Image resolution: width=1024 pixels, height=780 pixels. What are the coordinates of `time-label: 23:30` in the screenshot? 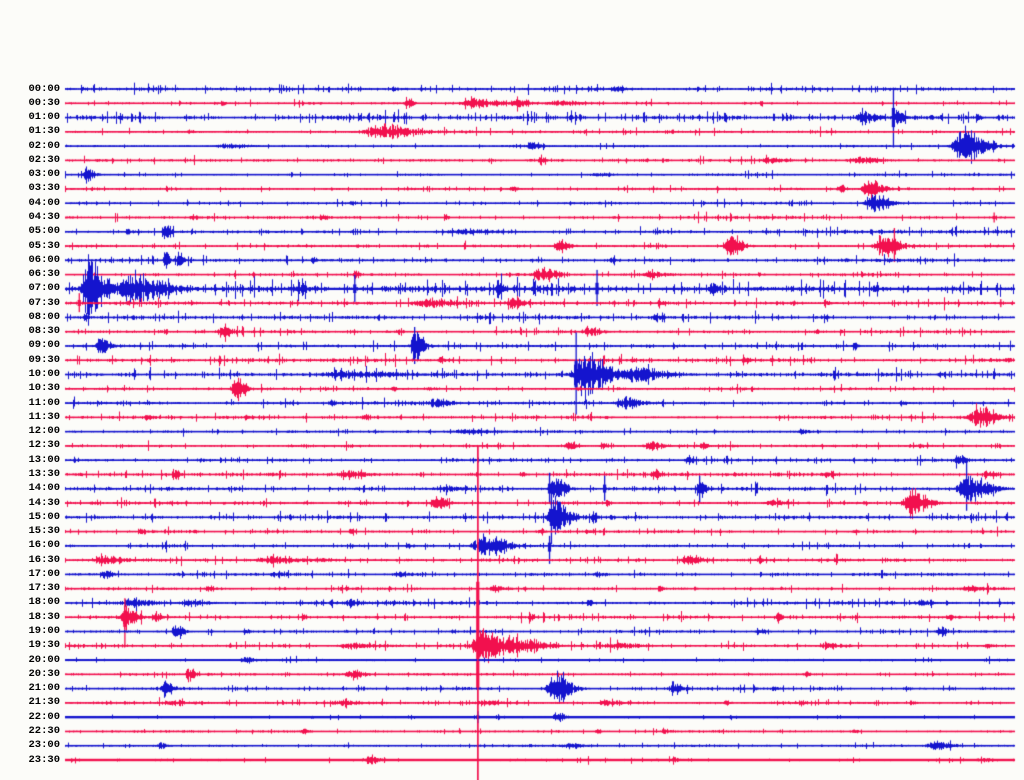 It's located at (44, 759).